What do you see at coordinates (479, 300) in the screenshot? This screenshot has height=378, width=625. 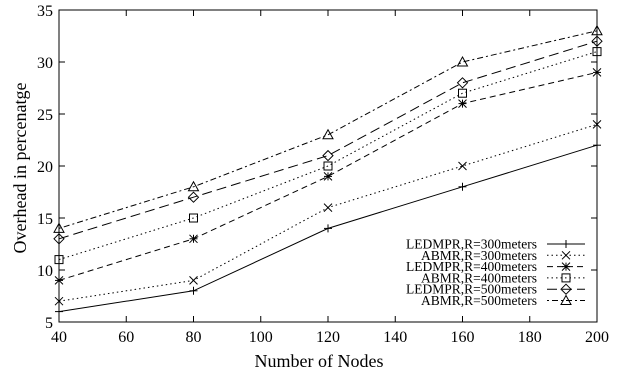 I see `legend-label: ABMR,R=500meters` at bounding box center [479, 300].